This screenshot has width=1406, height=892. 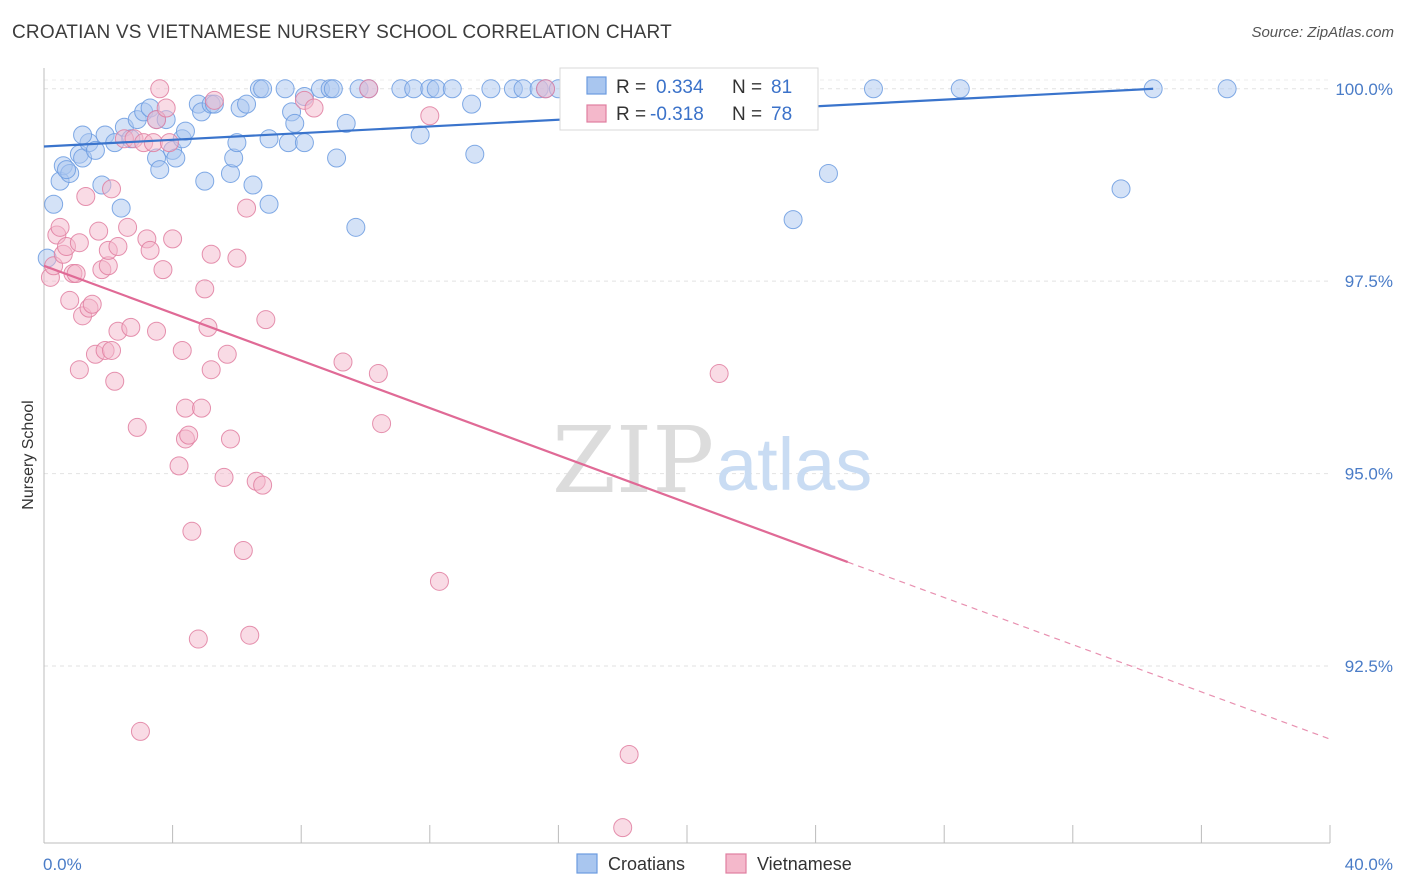 I want to click on chart-source: Source: ZipAtlas.com, so click(x=1322, y=32).